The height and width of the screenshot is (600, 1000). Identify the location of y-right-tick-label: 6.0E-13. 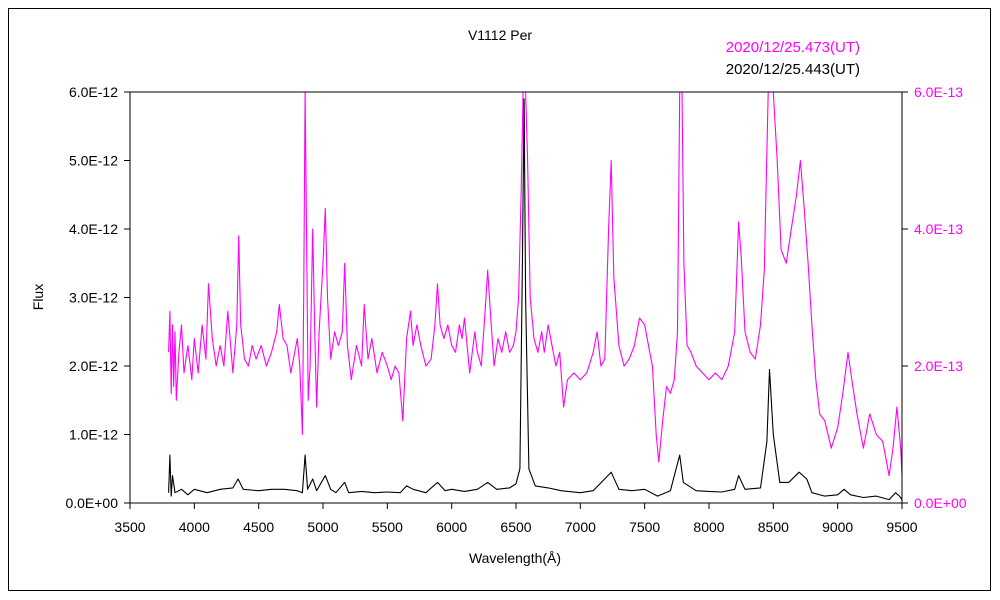
(938, 92).